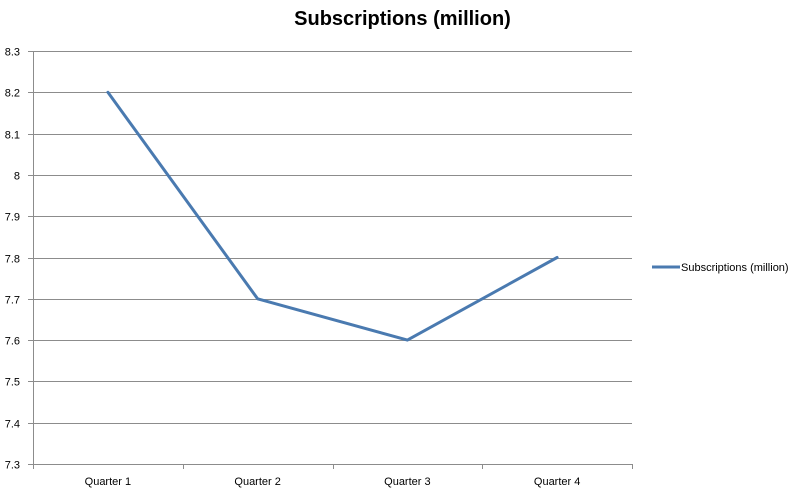 This screenshot has width=805, height=492. I want to click on y-axis-ticks: 7.3 7.4 7.5 7.6 7.7 7.8 7.9 8 8.1 8.2 8.3, so click(19, 259).